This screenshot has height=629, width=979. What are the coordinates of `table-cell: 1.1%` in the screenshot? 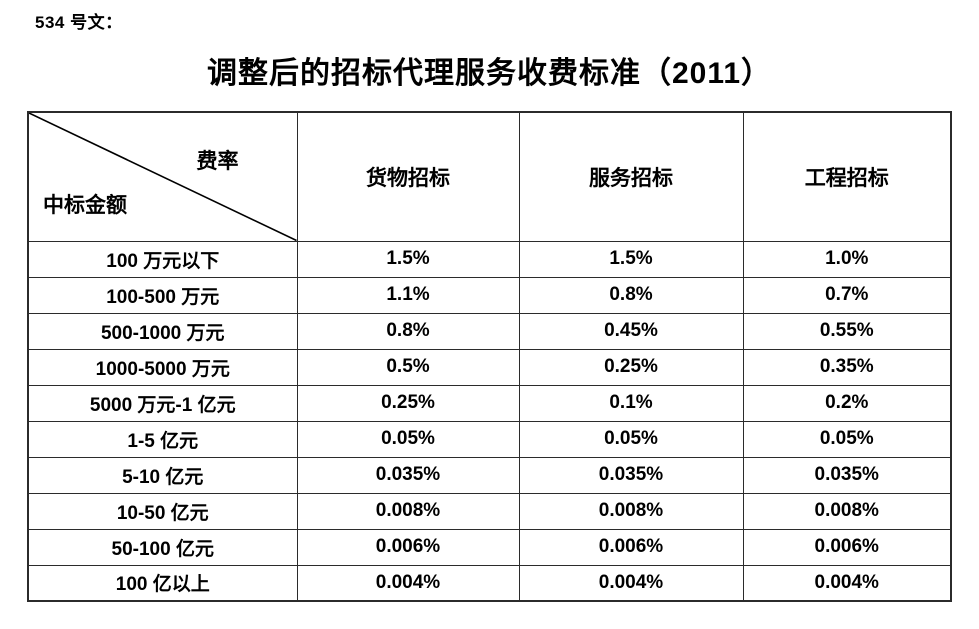 It's located at (408, 295).